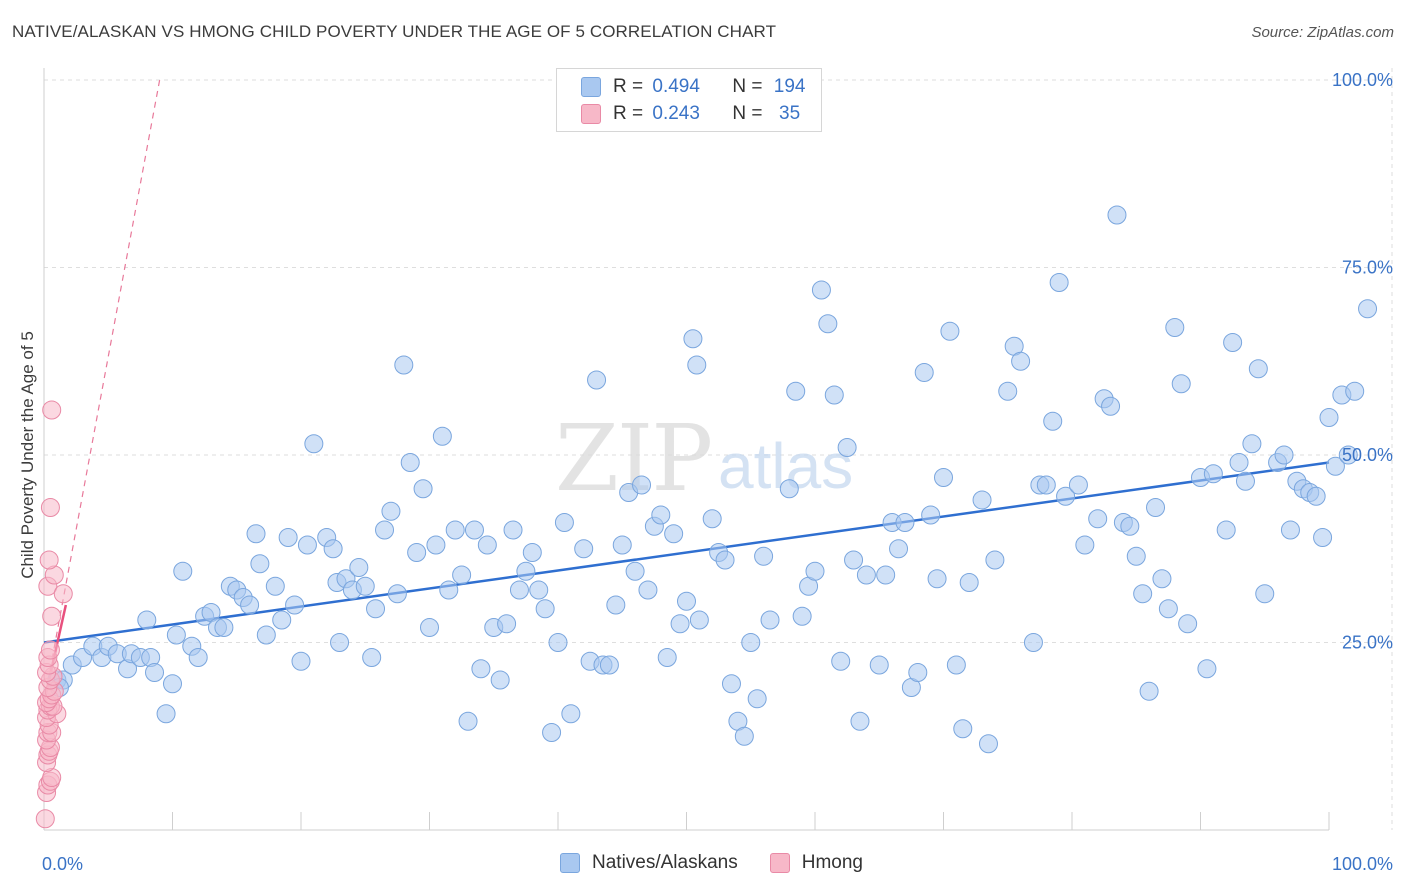  What do you see at coordinates (704, 458) in the screenshot?
I see `watermark: ZIP atlas` at bounding box center [704, 458].